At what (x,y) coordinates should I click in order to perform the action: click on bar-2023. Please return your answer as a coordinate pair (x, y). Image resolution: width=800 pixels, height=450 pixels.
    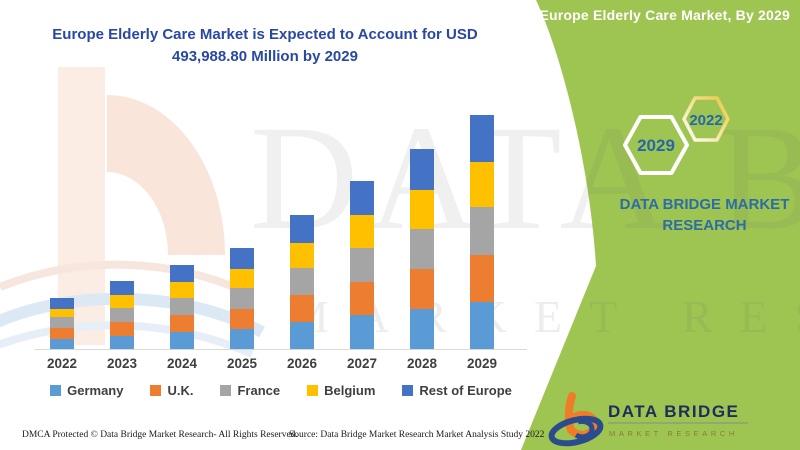
    Looking at the image, I should click on (122, 315).